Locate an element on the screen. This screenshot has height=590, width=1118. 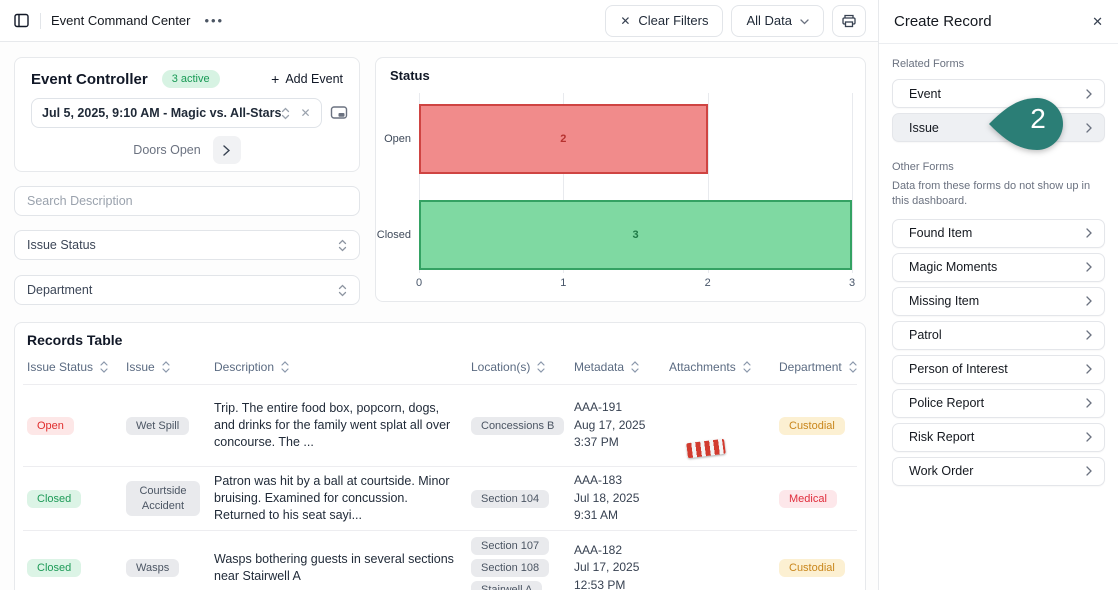
search-description-field is located at coordinates (187, 201).